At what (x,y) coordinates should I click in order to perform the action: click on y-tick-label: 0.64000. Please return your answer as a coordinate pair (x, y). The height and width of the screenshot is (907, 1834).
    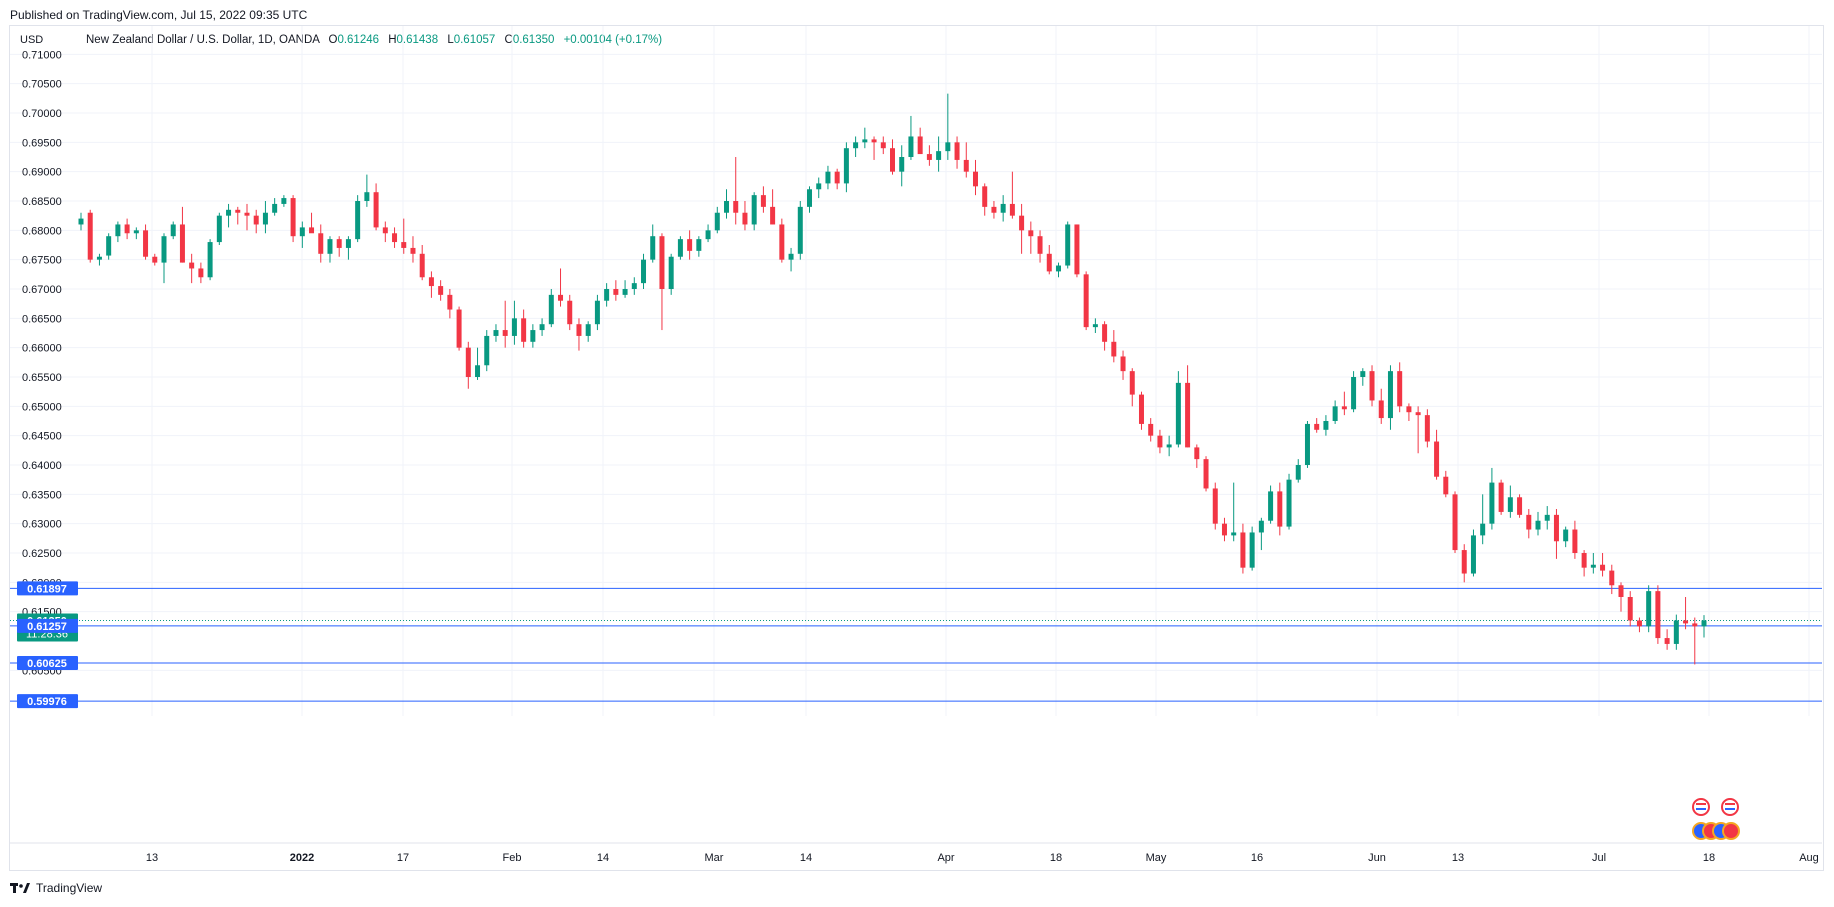
    Looking at the image, I should click on (42, 466).